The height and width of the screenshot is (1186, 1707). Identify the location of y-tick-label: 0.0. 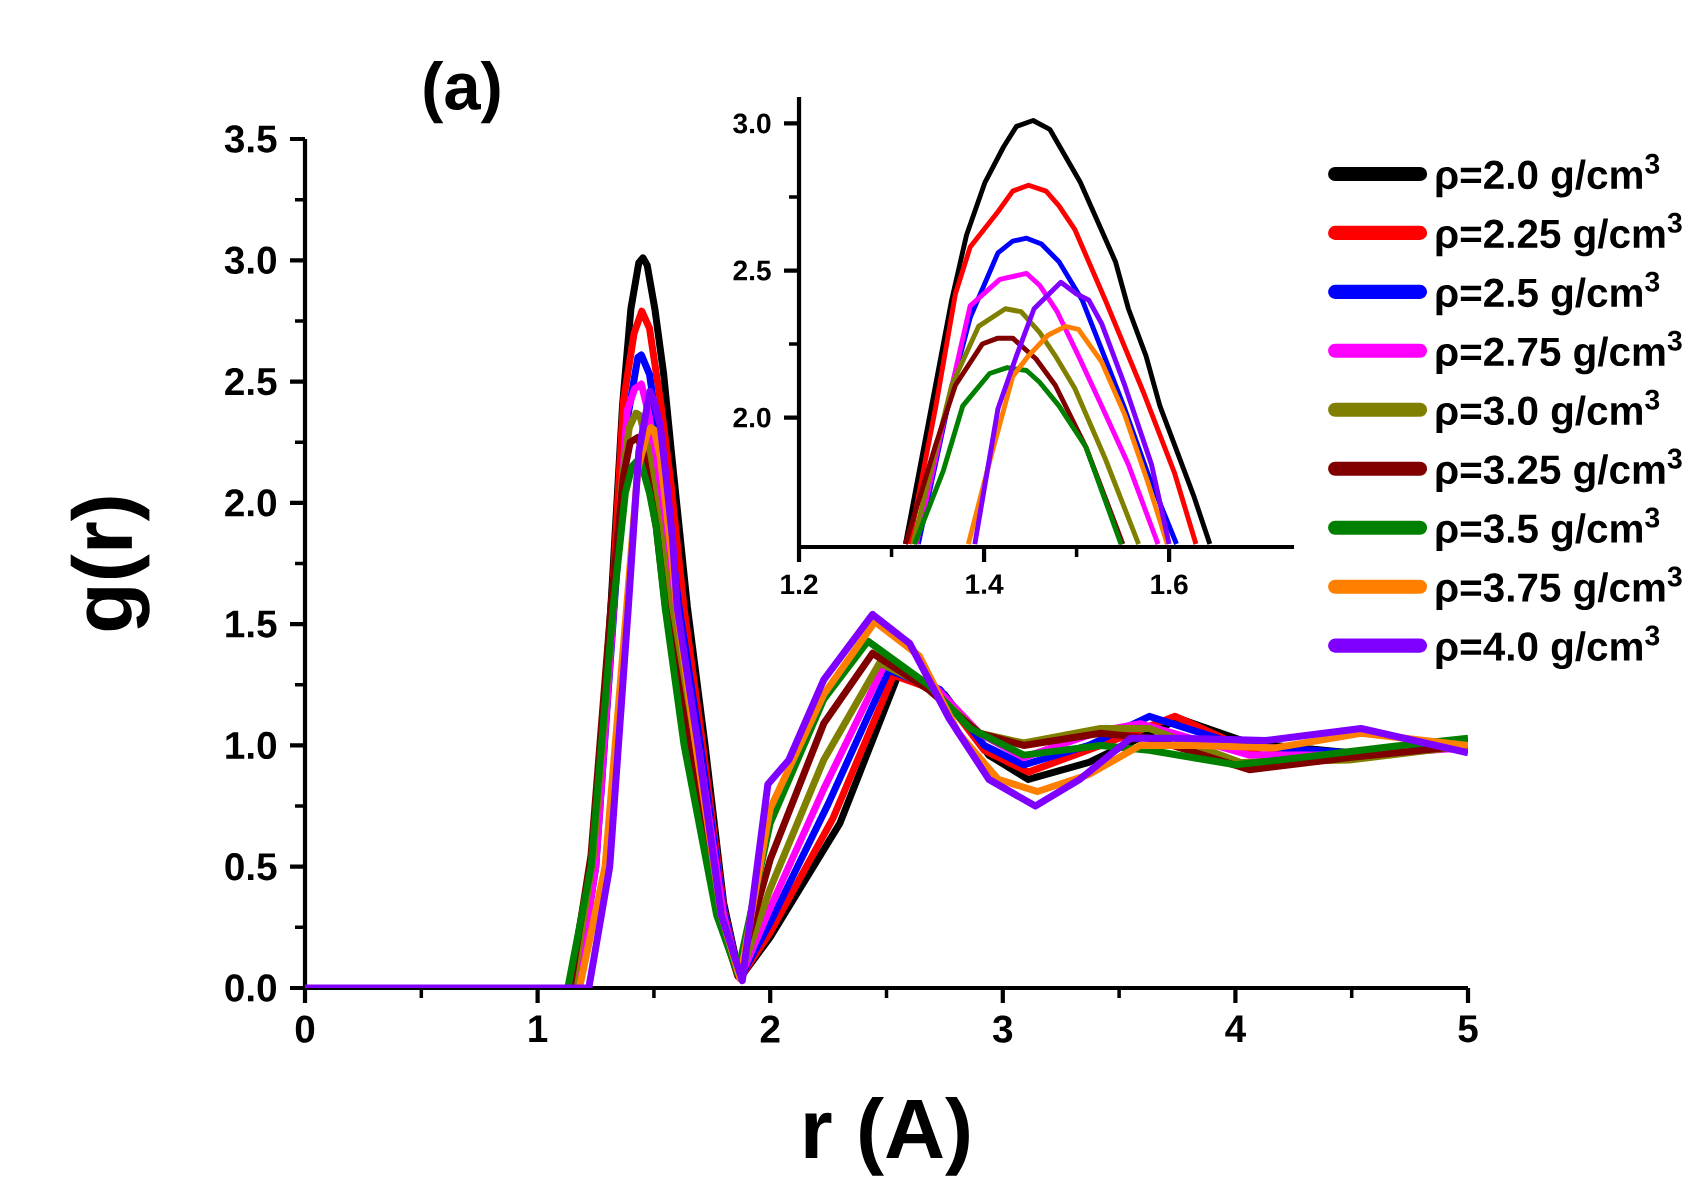
(250, 988).